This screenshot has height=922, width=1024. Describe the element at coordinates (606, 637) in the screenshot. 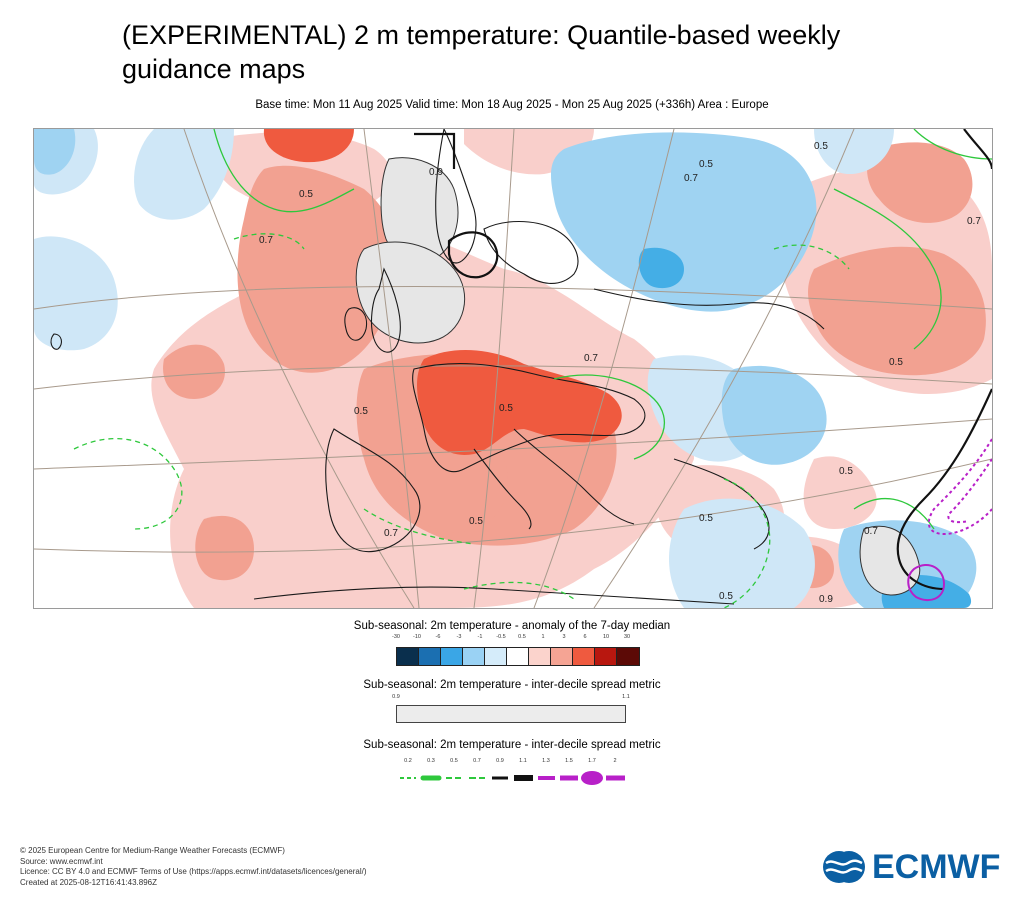

I see `anomaly-tick: 10` at that location.